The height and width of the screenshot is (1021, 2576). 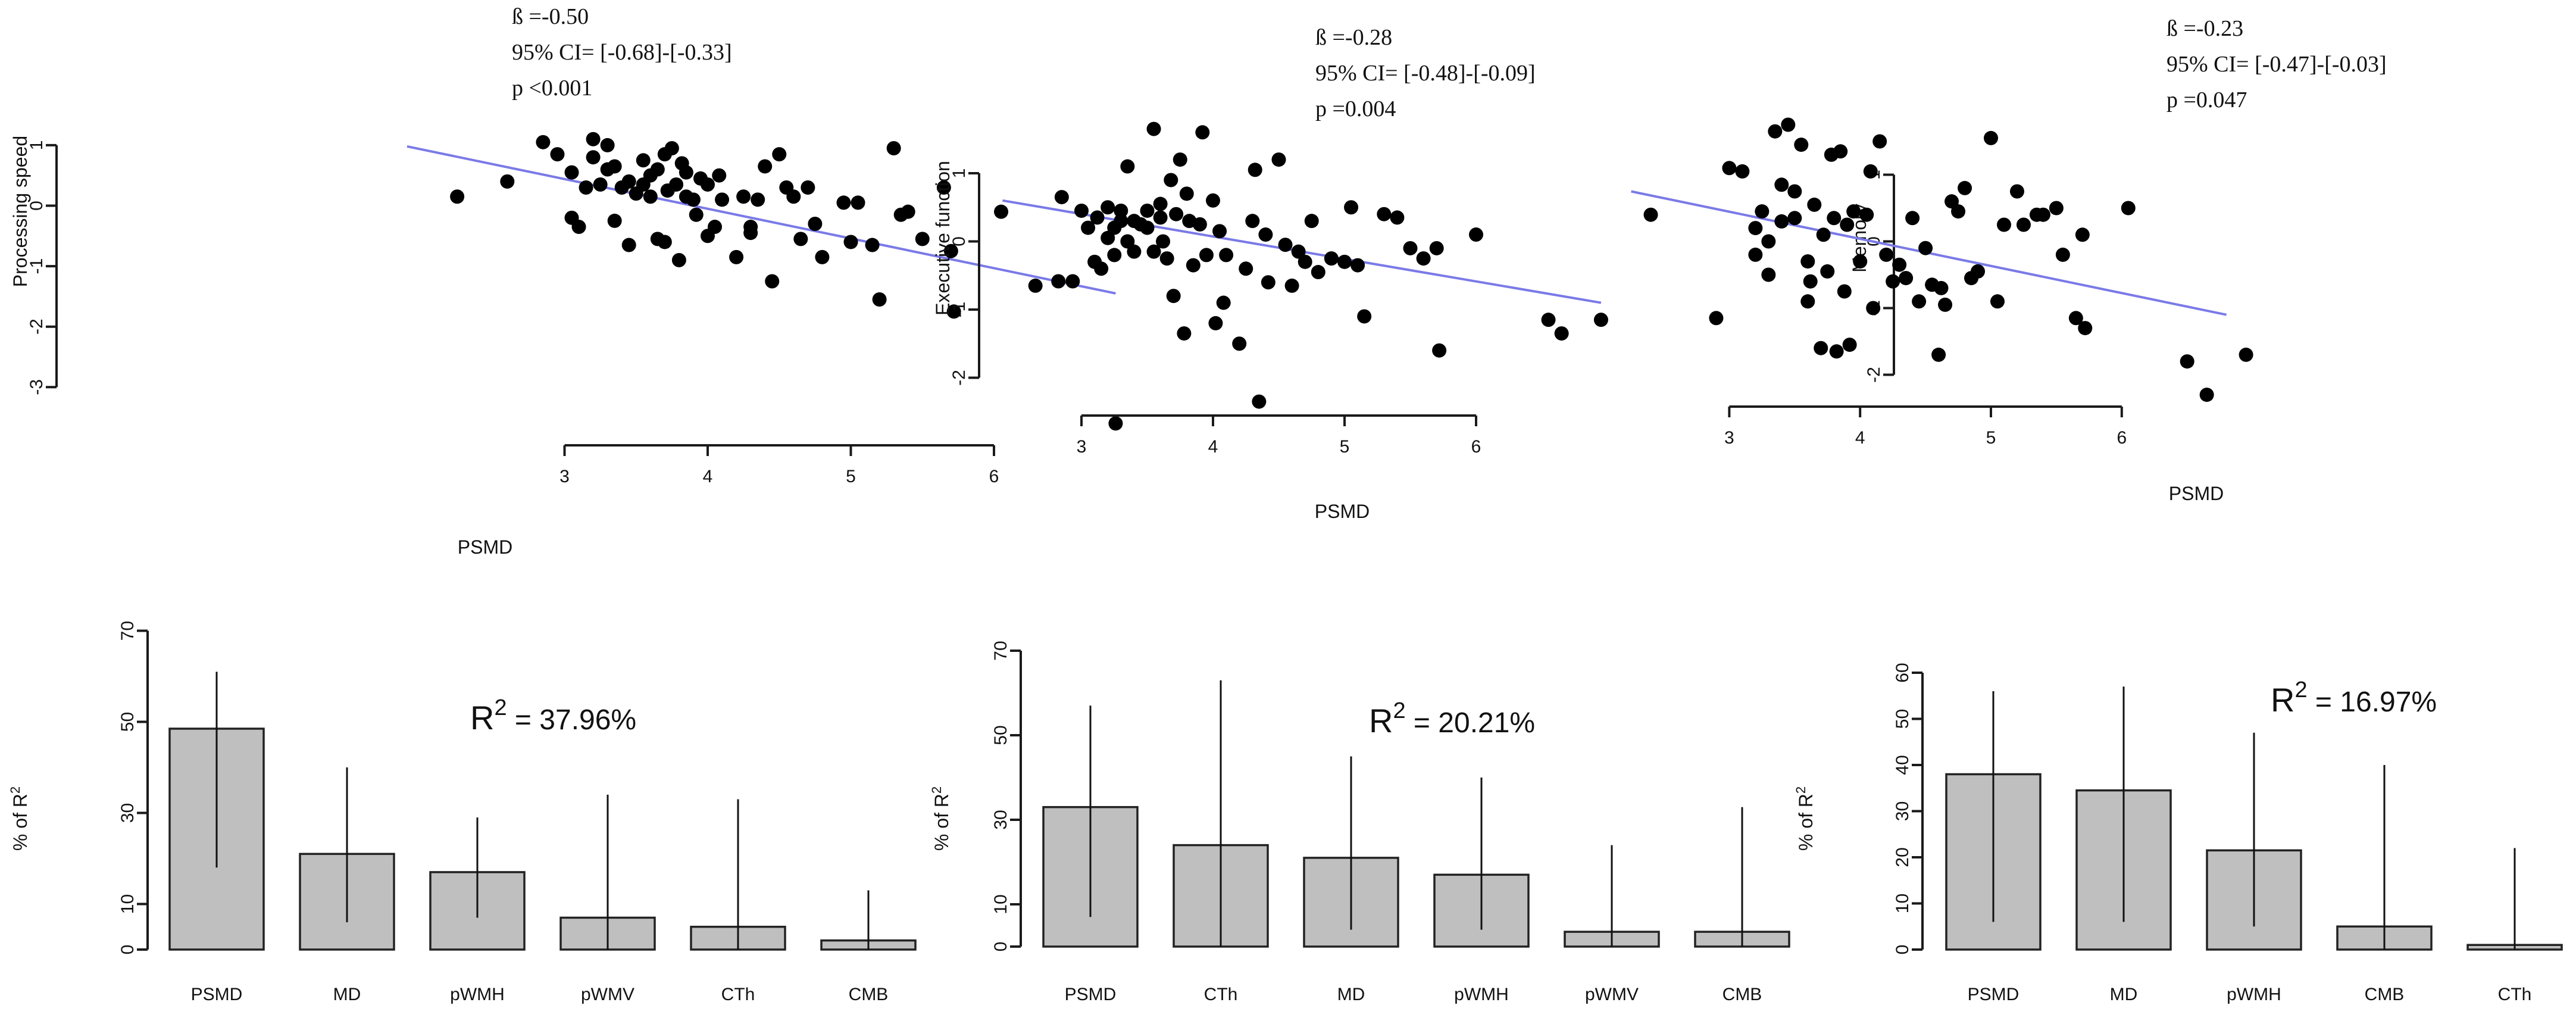 What do you see at coordinates (1091, 994) in the screenshot?
I see `category-label: PSMD` at bounding box center [1091, 994].